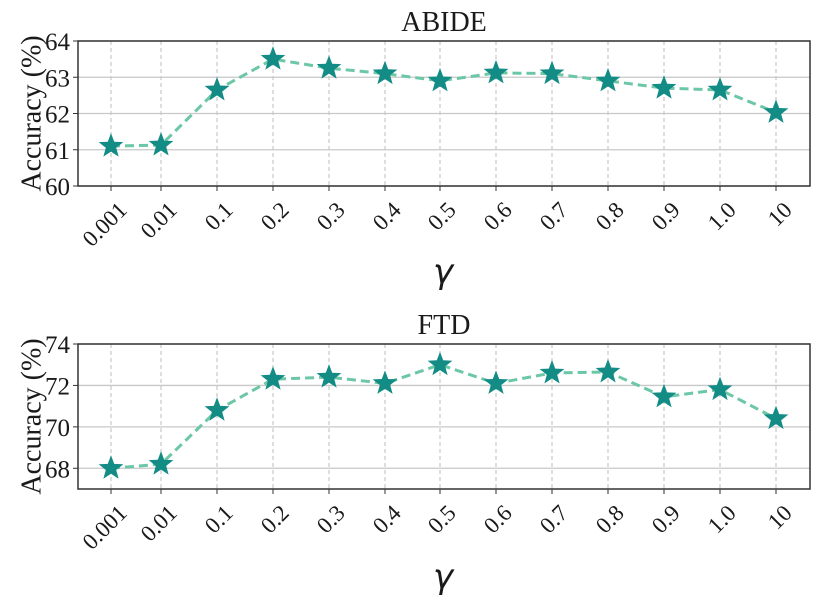 The height and width of the screenshot is (608, 820). I want to click on y-tick-label: 60, so click(57, 187).